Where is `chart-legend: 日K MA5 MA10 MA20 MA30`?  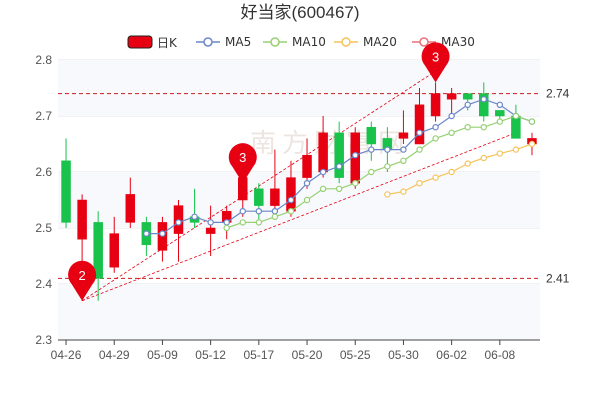
chart-legend: 日K MA5 MA10 MA20 MA30 is located at coordinates (301, 42).